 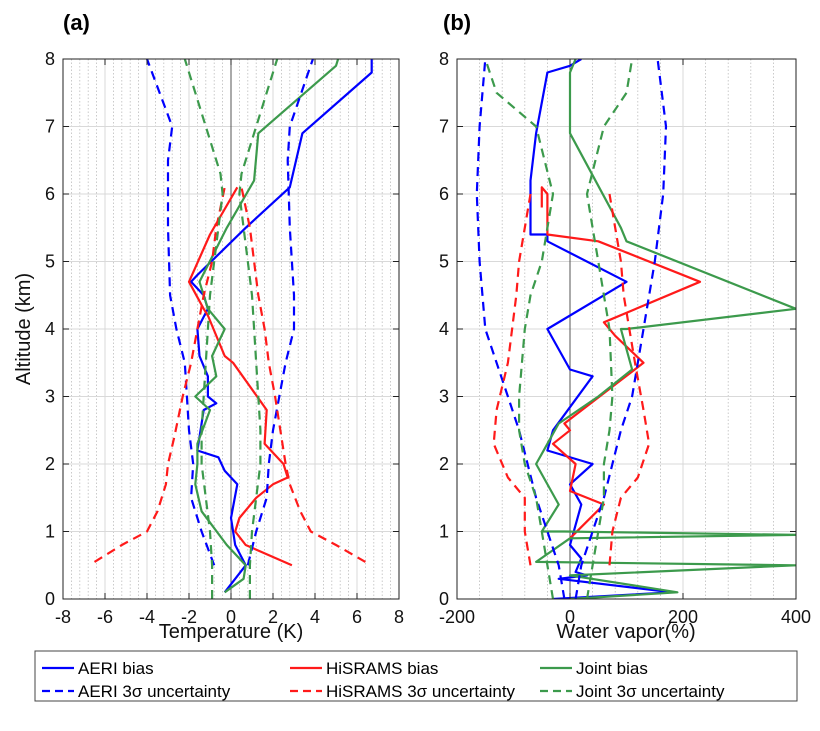 What do you see at coordinates (105, 617) in the screenshot?
I see `x-tick-label: -6` at bounding box center [105, 617].